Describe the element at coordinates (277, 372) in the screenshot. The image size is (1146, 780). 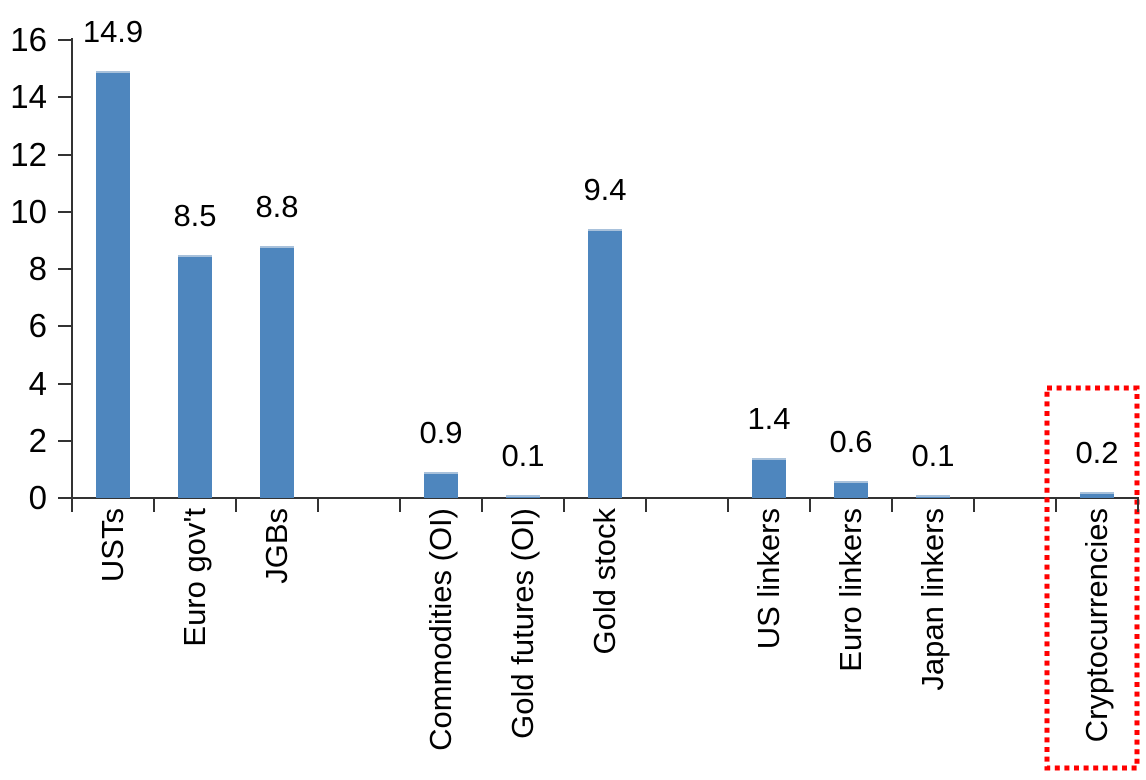
I see `bar-jgbs` at that location.